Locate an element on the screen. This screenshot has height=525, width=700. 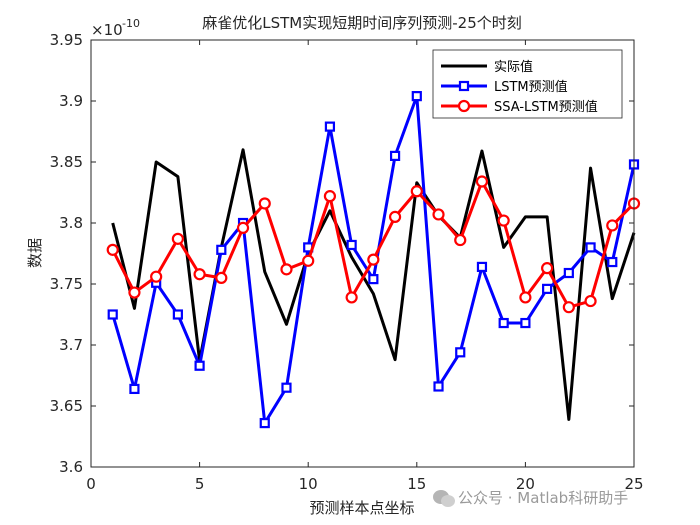
legend-label-2: SSA-LSTM预测值 is located at coordinates (546, 107).